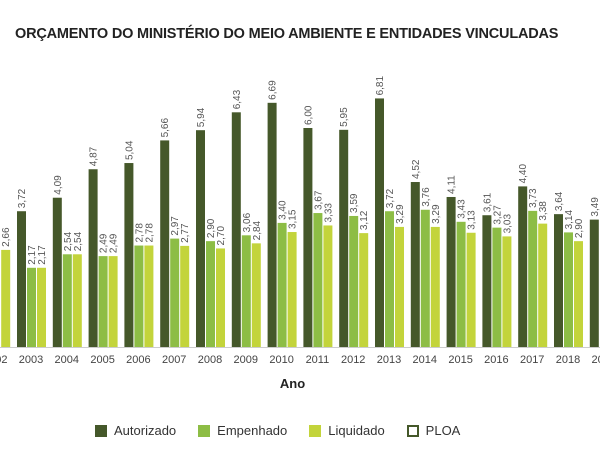 The image size is (600, 466). What do you see at coordinates (364, 220) in the screenshot?
I see `data-label: 3,12` at bounding box center [364, 220].